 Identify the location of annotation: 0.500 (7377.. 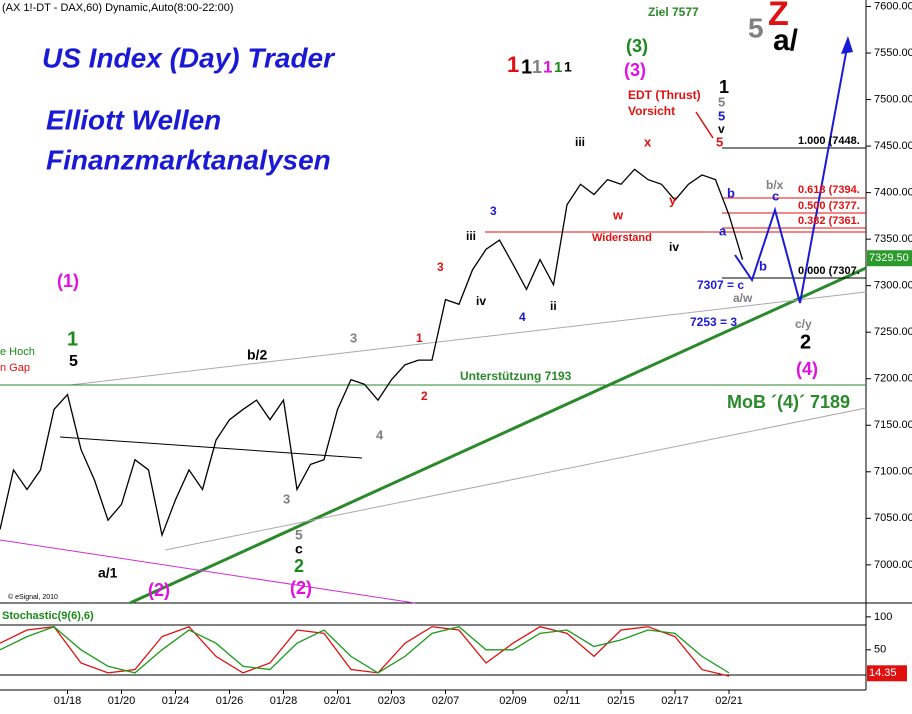
(829, 206).